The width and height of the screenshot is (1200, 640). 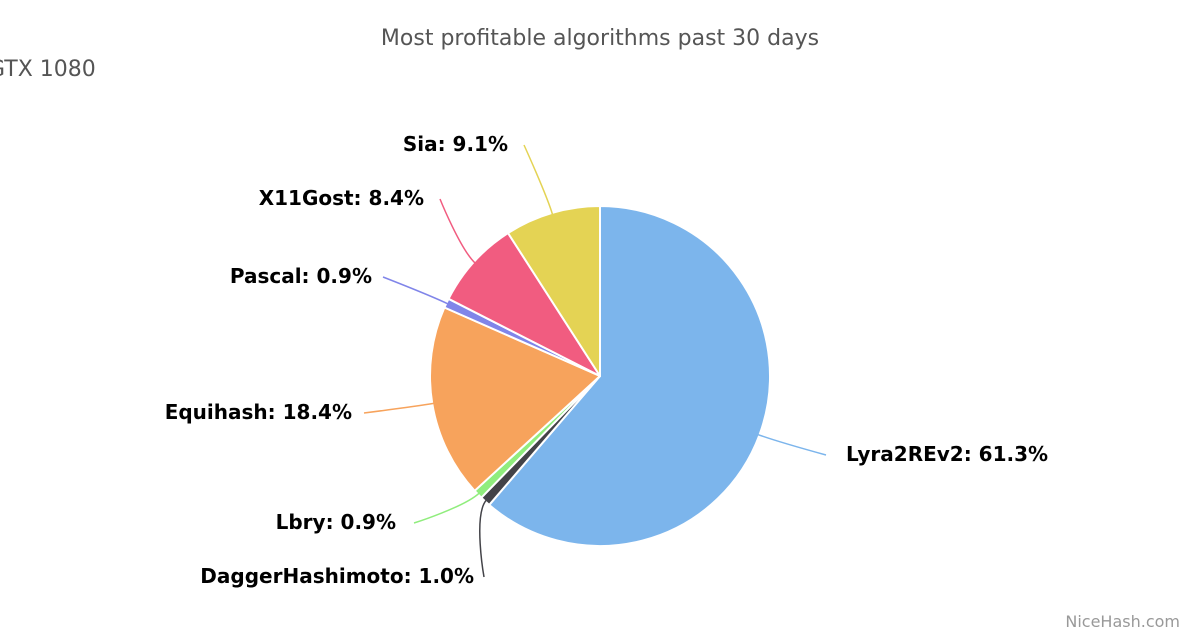 I want to click on data-label-x11gost: X11Gost: 8.4%, so click(x=341, y=198).